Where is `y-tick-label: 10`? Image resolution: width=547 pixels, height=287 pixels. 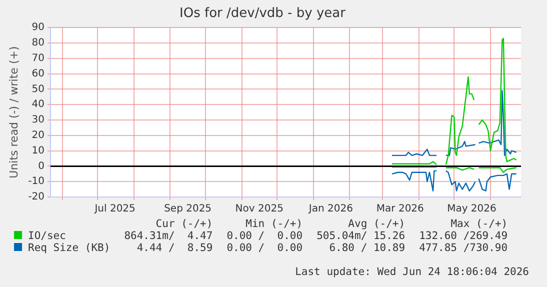 y-tick-label: 10 is located at coordinates (38, 150).